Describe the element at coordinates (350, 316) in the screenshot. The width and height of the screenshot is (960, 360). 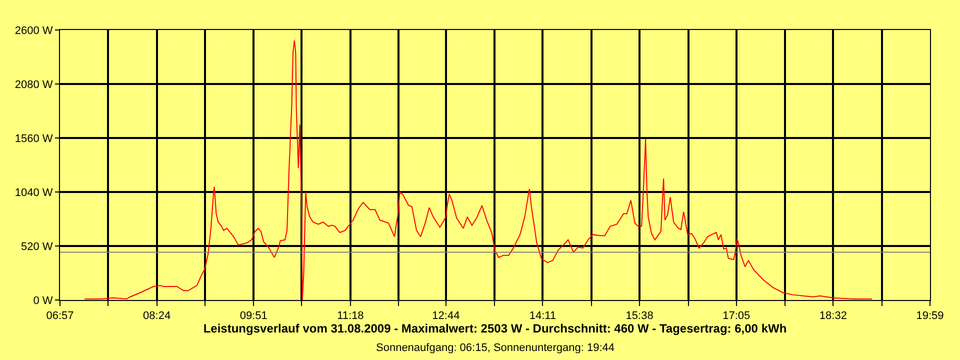
I see `x-tick-label: 11:18` at that location.